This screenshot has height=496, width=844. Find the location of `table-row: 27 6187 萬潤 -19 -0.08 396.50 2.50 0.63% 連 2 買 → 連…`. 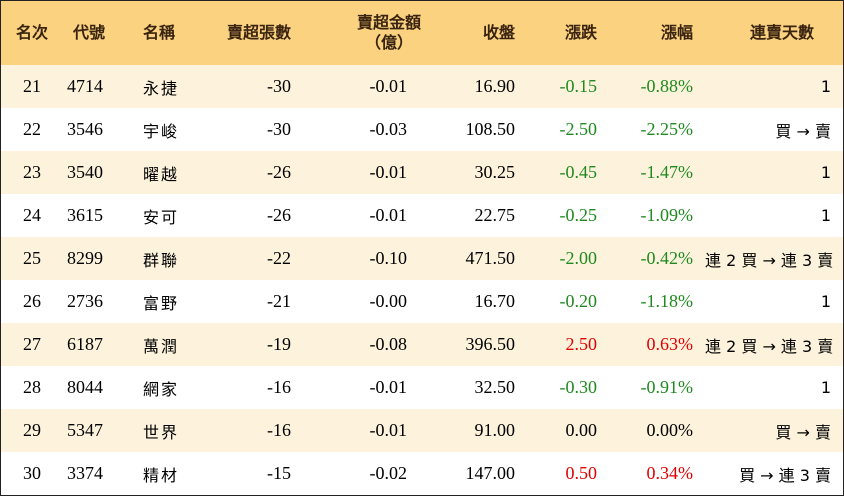

table-row: 27 6187 萬潤 -19 -0.08 396.50 2.50 0.63% 連 2 買 → 連… is located at coordinates (422, 344).